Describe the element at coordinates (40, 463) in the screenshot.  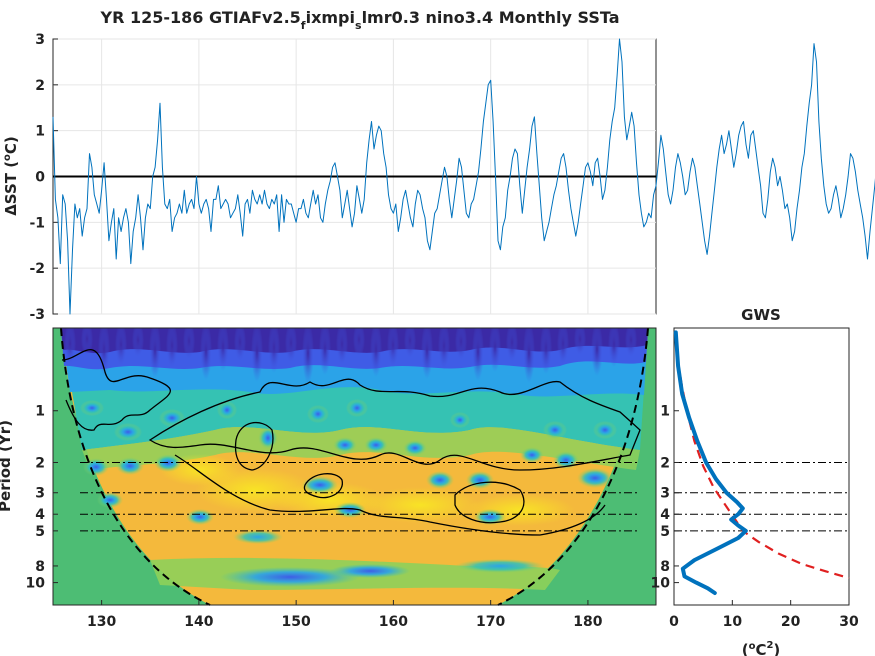
I see `wavelet-ytick-label: 2` at that location.